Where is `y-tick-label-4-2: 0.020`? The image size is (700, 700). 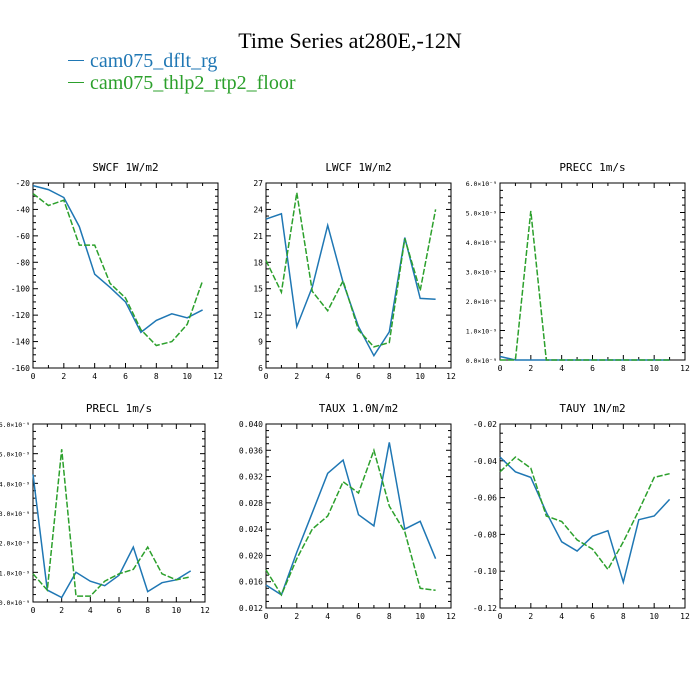
y-tick-label-4-2: 0.020 is located at coordinates (251, 555).